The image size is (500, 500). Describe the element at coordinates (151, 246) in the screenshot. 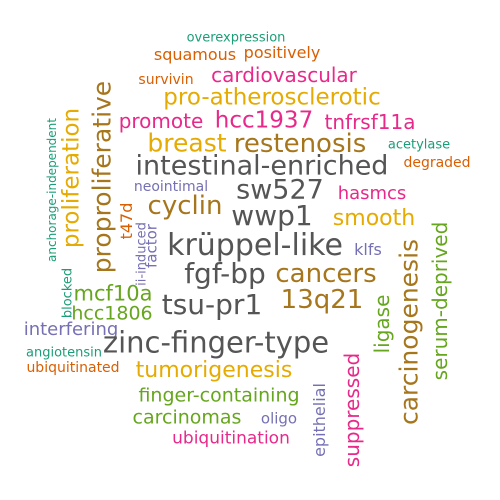

I see `word-factor: factor` at that location.